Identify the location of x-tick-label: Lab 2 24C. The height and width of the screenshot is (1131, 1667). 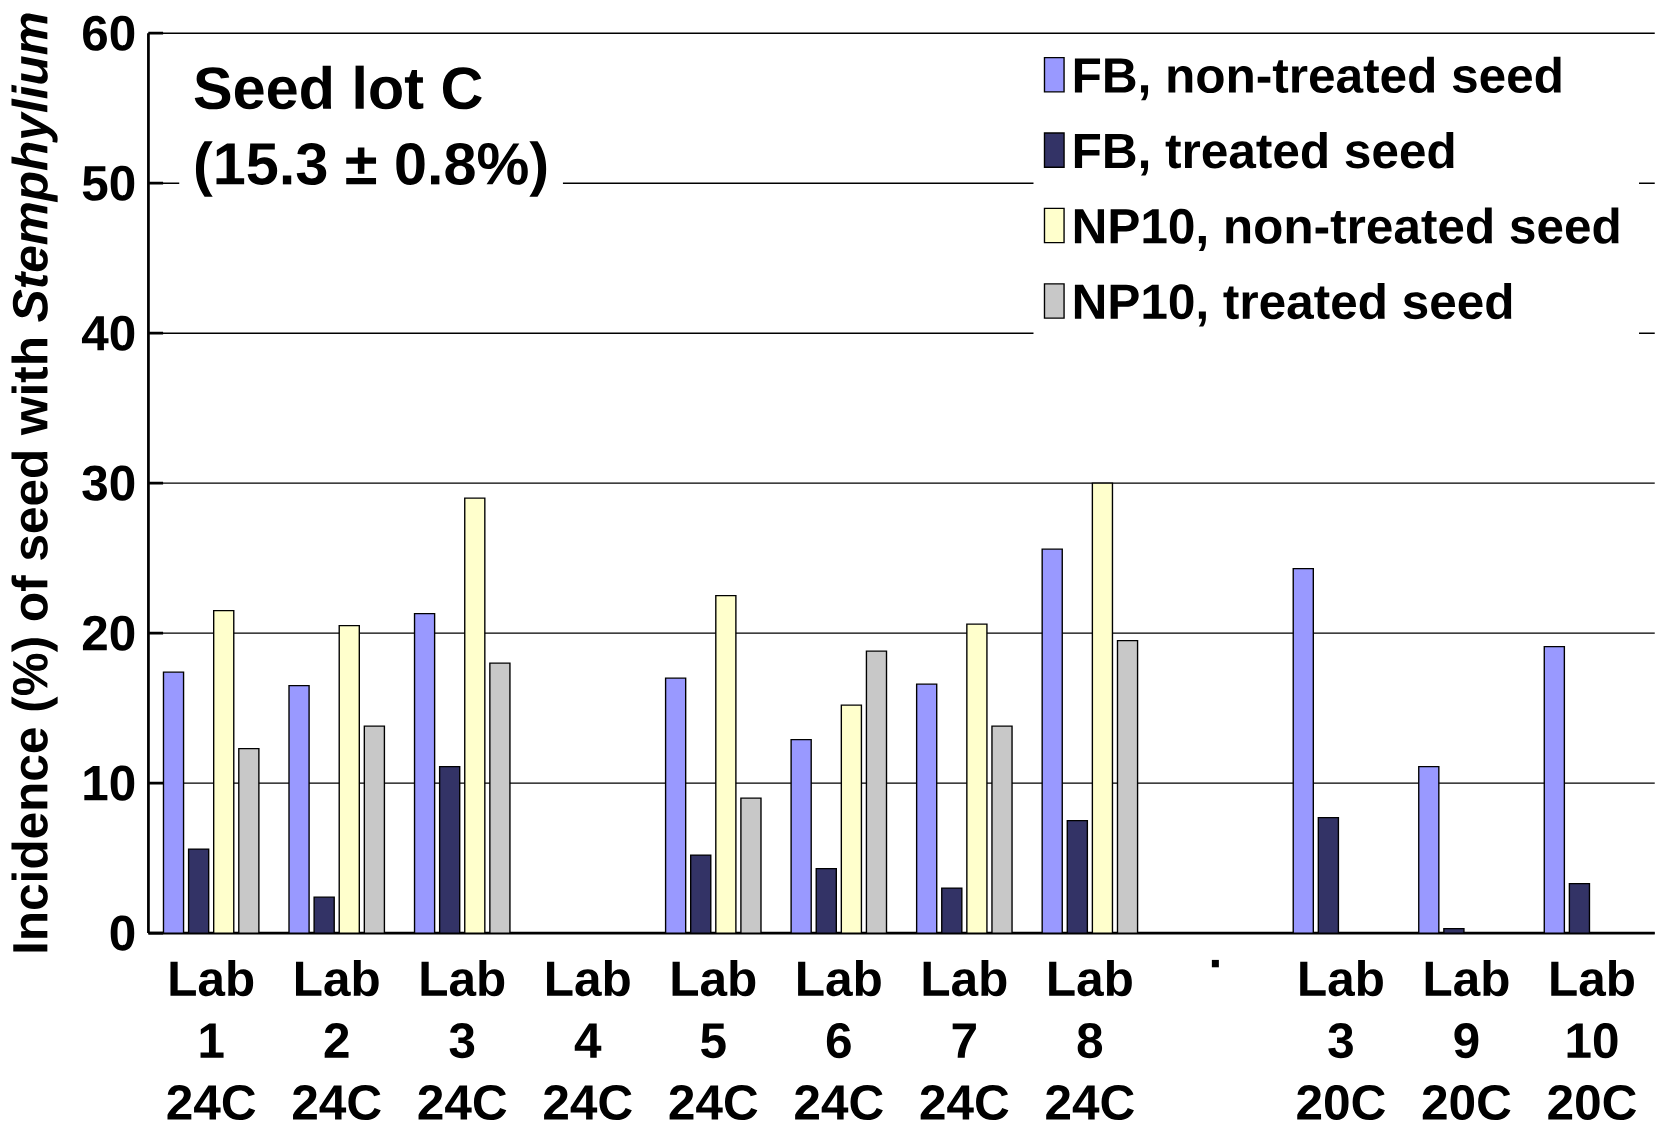
(337, 1039).